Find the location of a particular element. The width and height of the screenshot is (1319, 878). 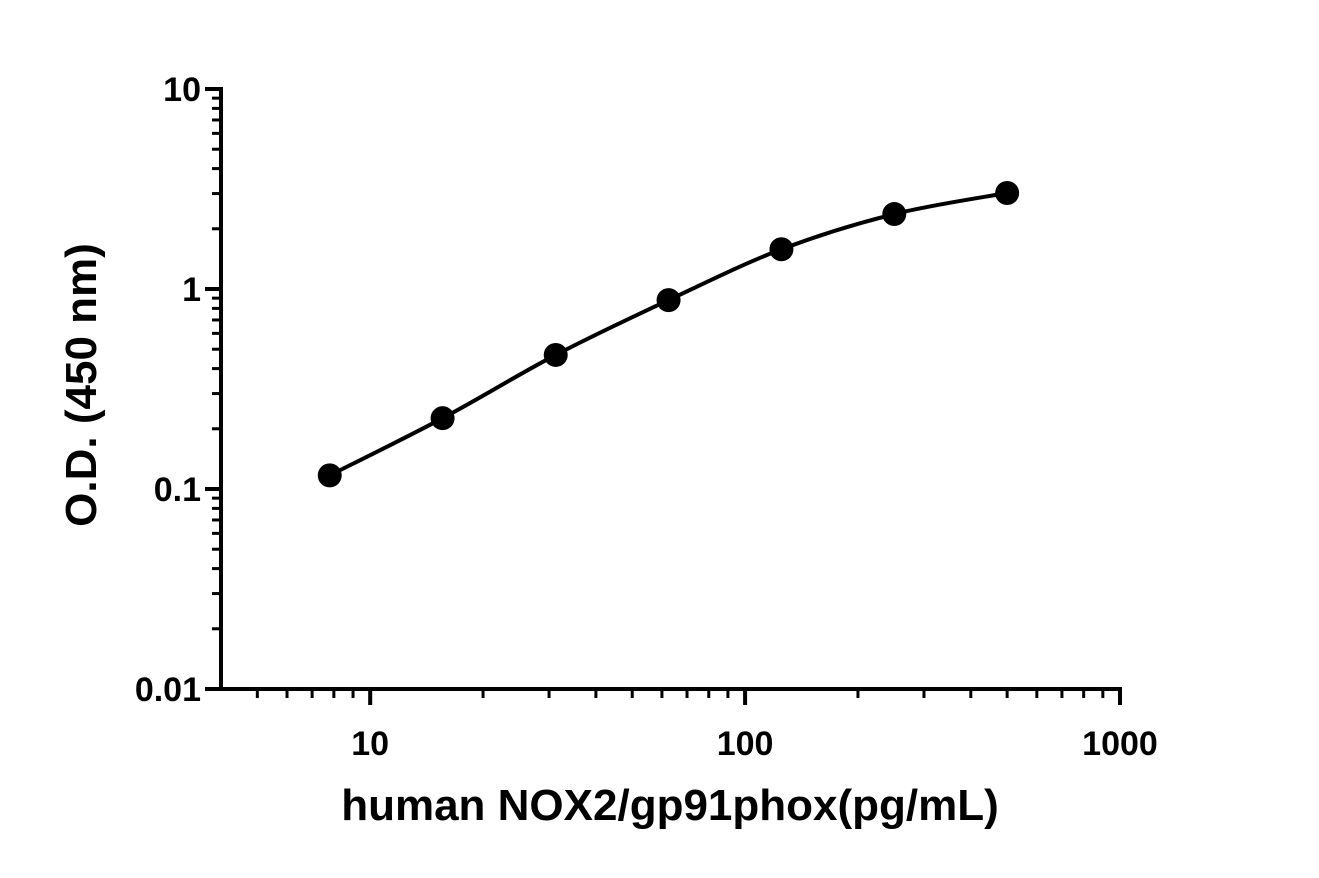

y-tick-label: 0.1 is located at coordinates (177, 490).